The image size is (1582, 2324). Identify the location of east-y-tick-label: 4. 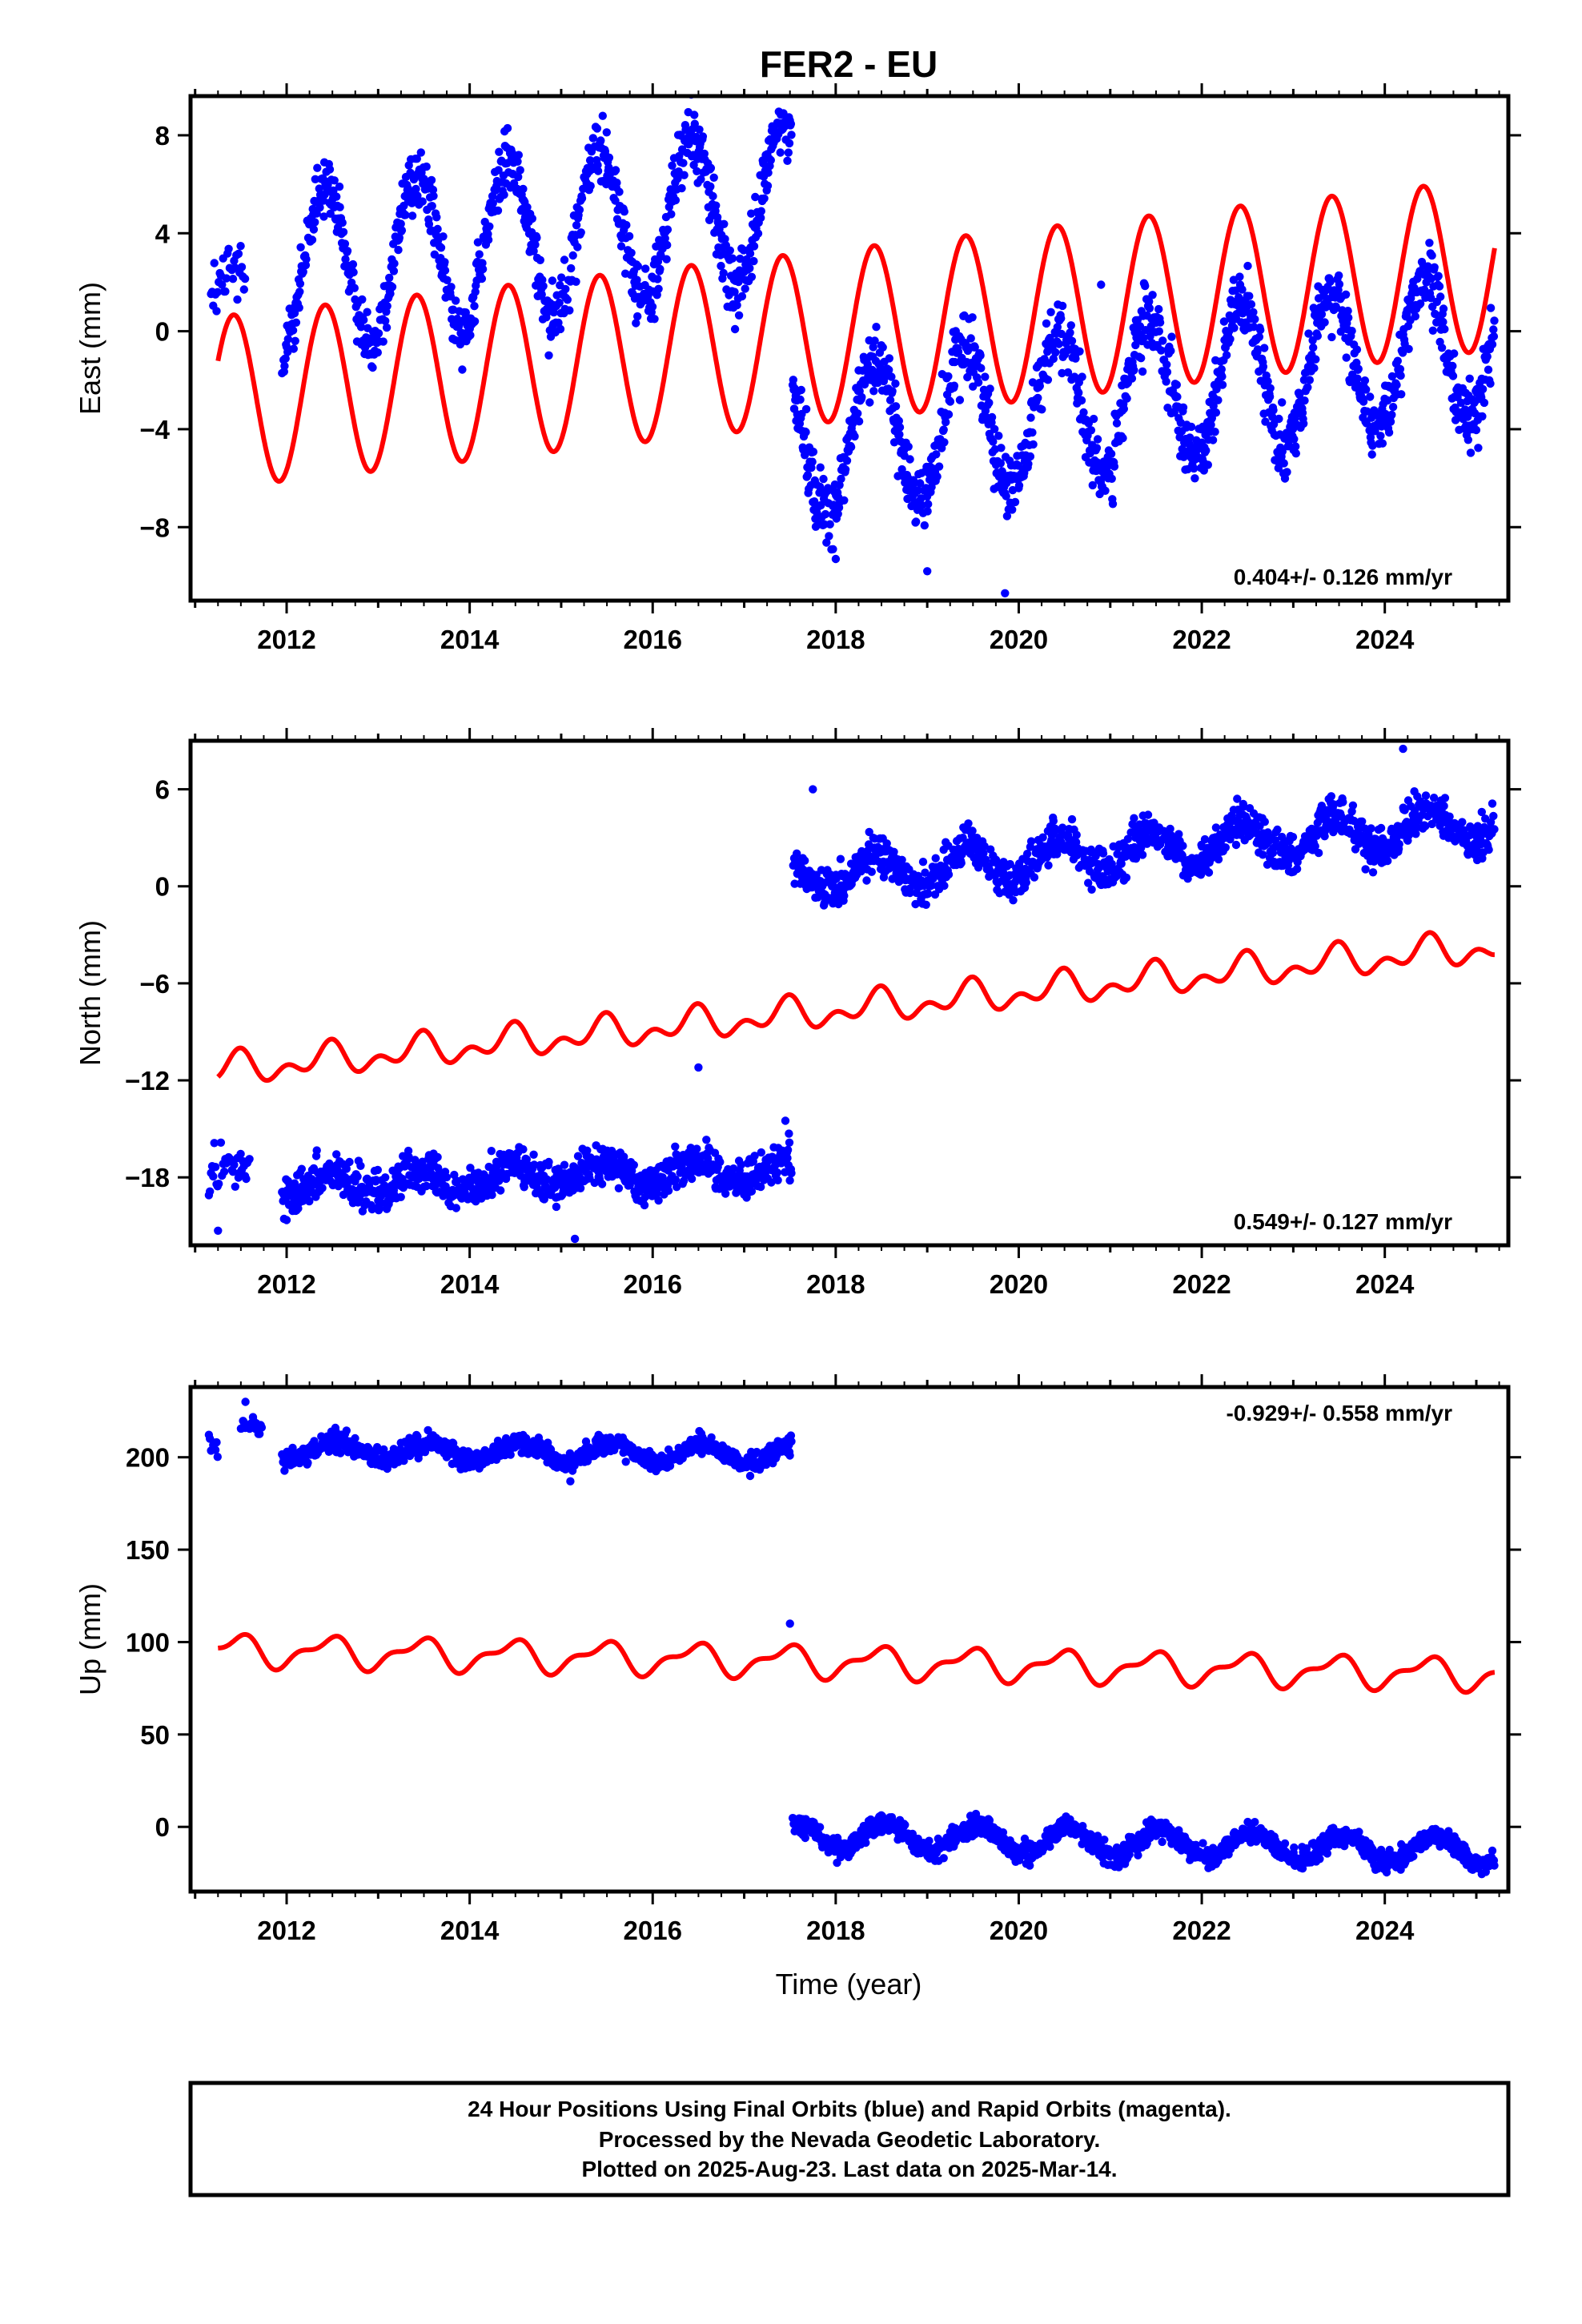
(163, 233).